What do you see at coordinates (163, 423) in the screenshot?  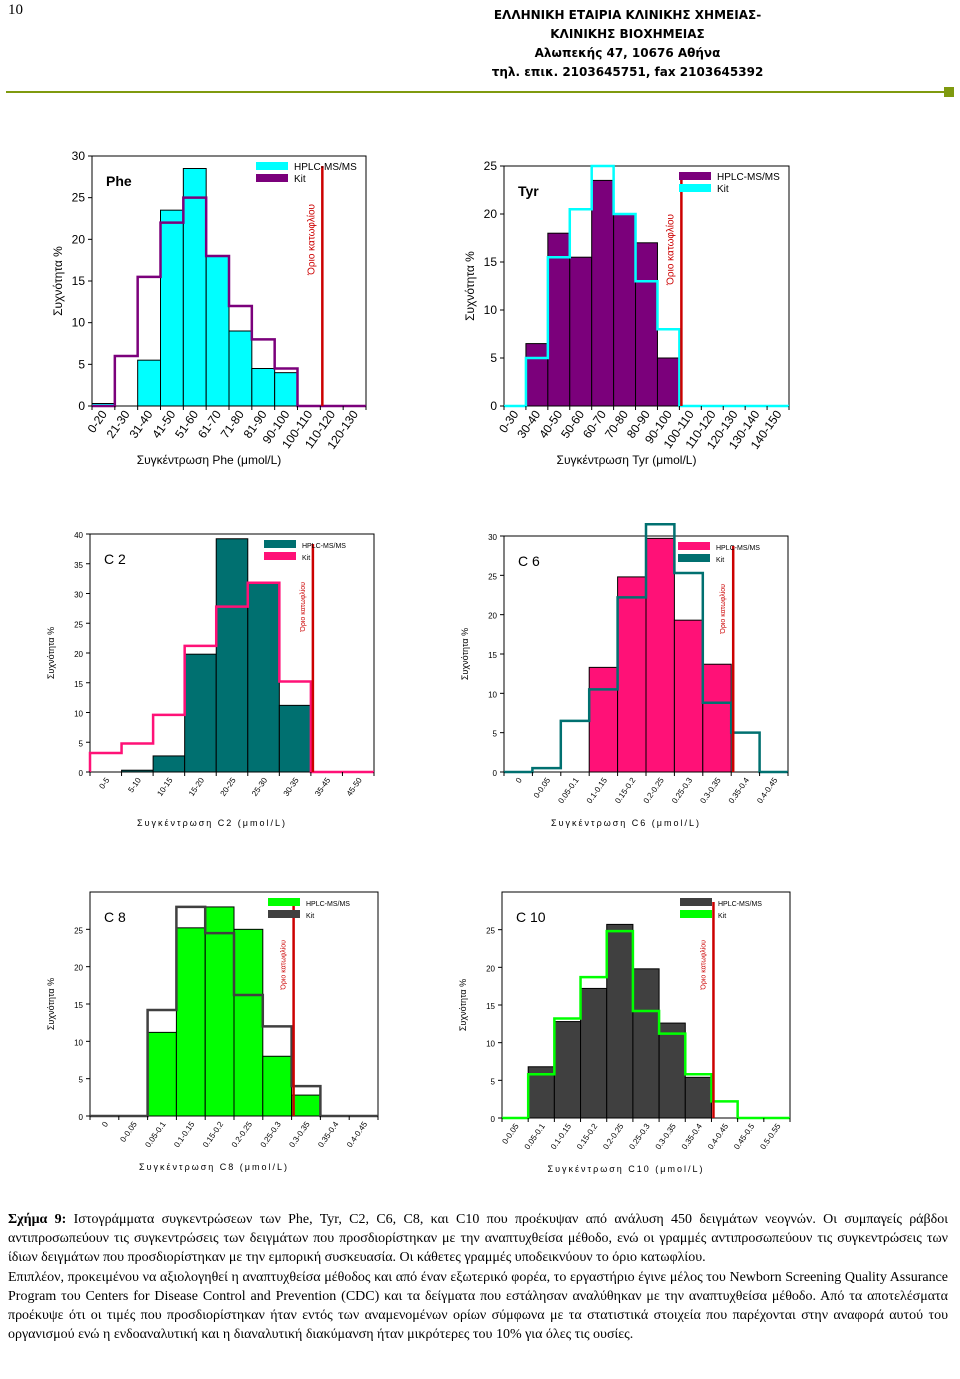 I see `phe-xcat-label-3: 41-50` at bounding box center [163, 423].